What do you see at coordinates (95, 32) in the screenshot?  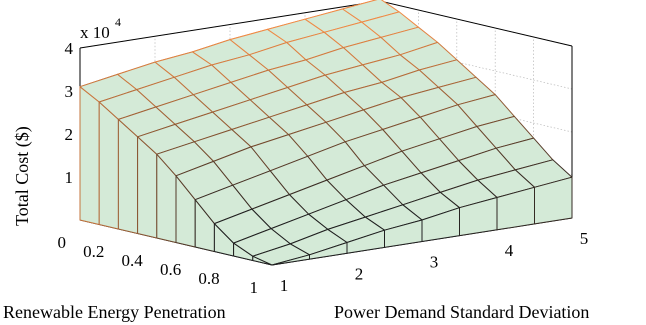 I see `z-multiplier-label: x 10` at bounding box center [95, 32].